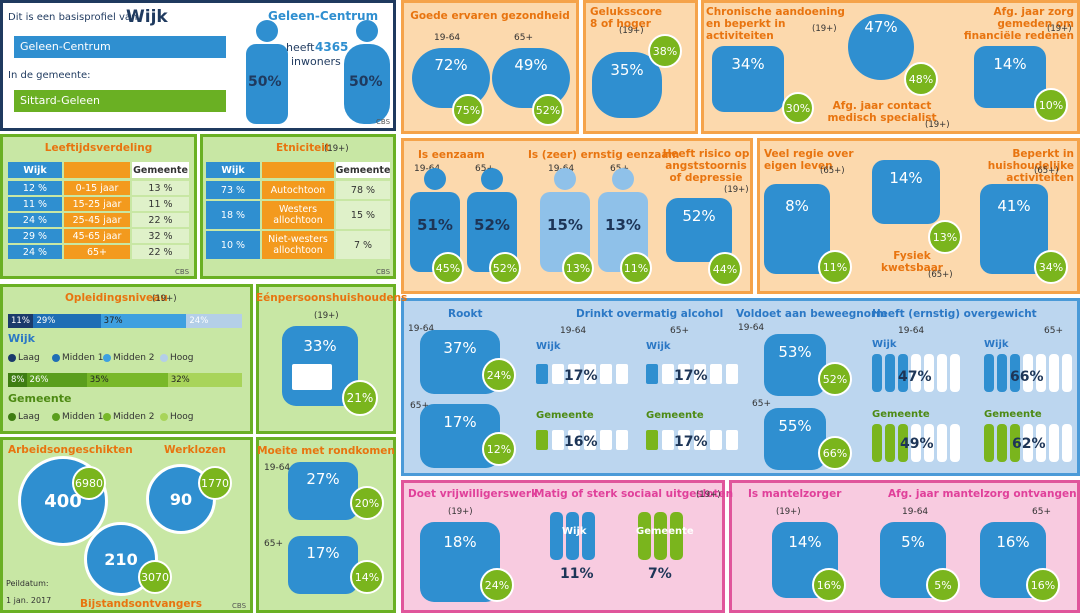 The width and height of the screenshot is (1080, 615). Describe the element at coordinates (795, 494) in the screenshot. I see `panel-title: Is mantelzorger` at that location.